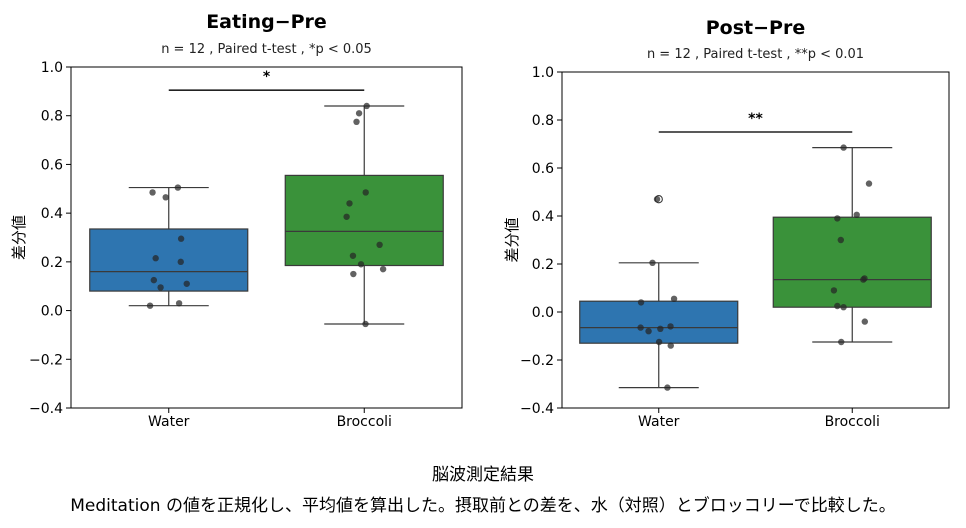 The height and width of the screenshot is (528, 966). What do you see at coordinates (755, 119) in the screenshot?
I see `significance-label: **` at bounding box center [755, 119].